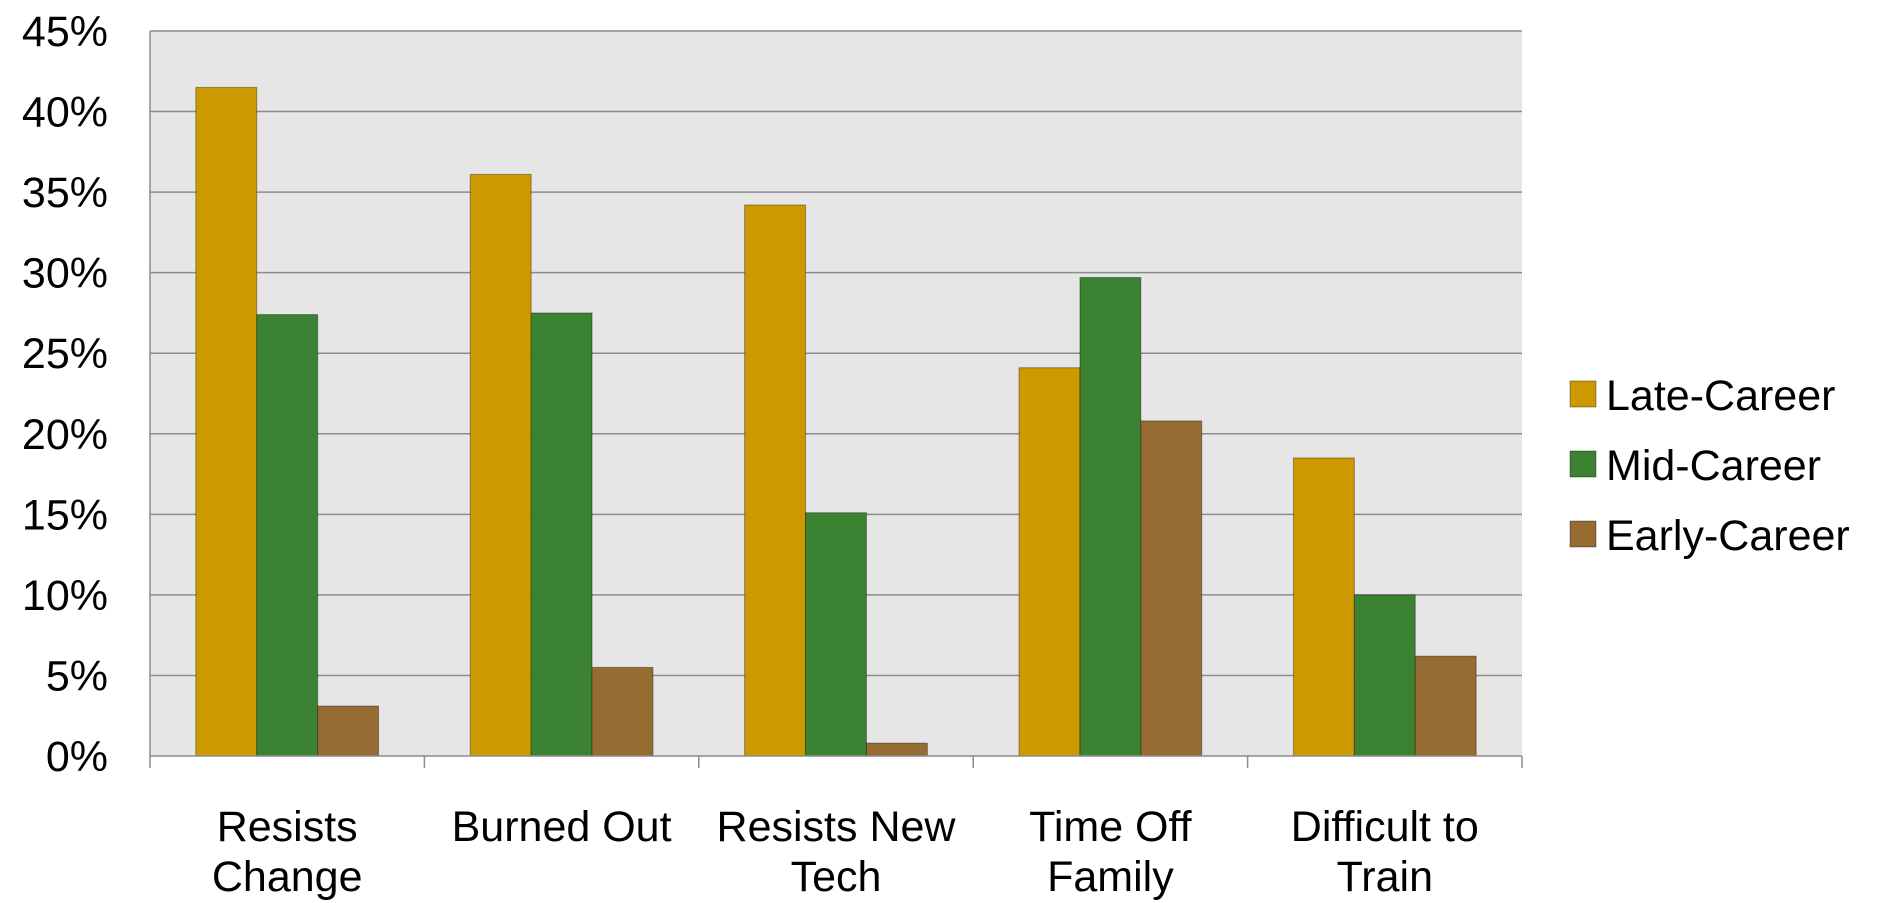 The width and height of the screenshot is (1898, 903). I want to click on legend: Late-Career Mid-Career Early-Career, so click(1709, 466).